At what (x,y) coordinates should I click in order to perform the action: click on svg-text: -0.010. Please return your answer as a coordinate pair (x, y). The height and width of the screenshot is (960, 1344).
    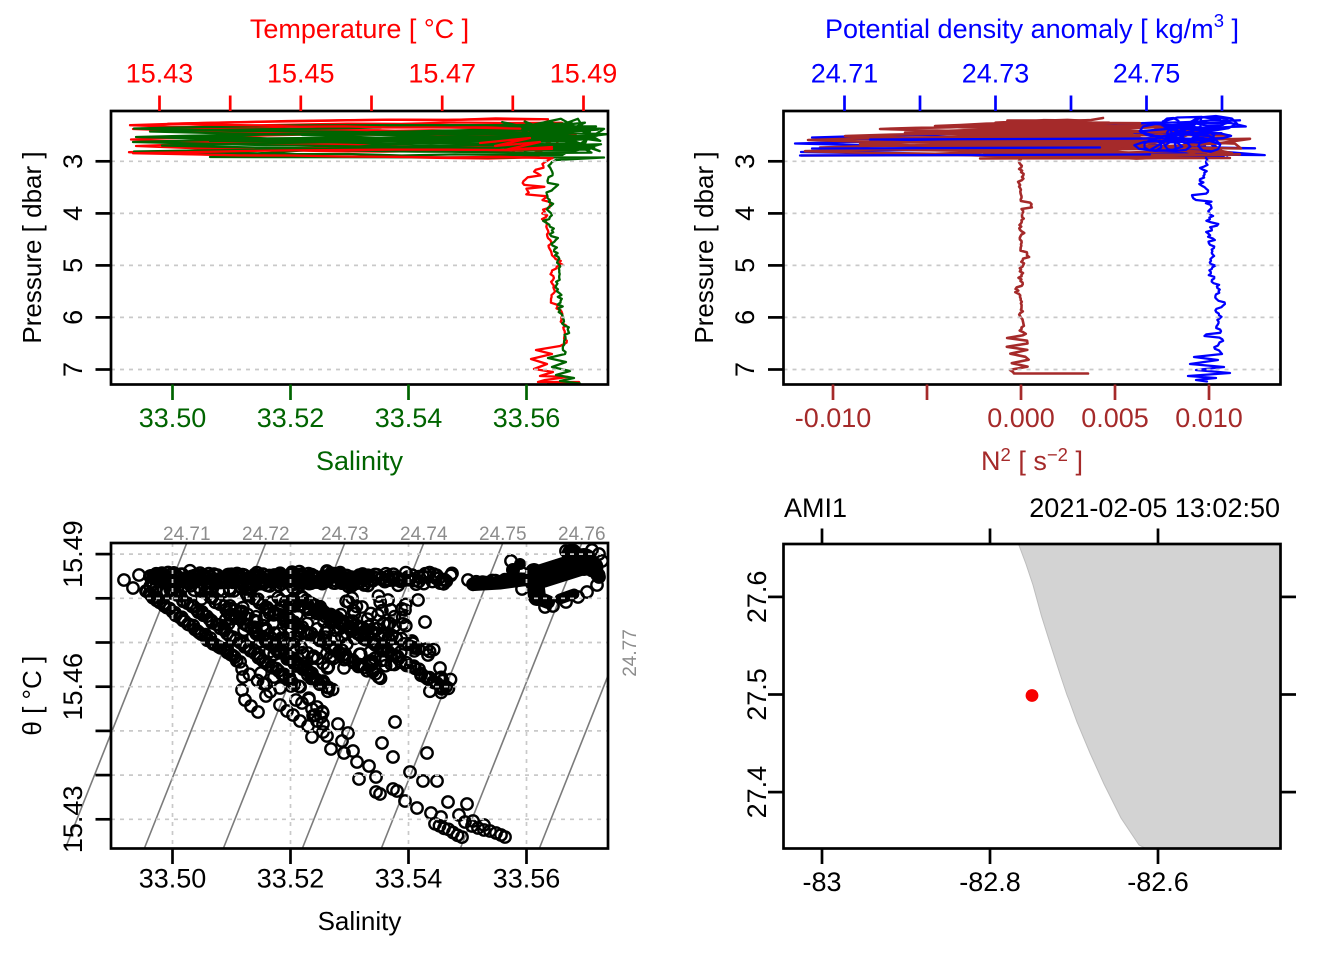
    Looking at the image, I should click on (833, 418).